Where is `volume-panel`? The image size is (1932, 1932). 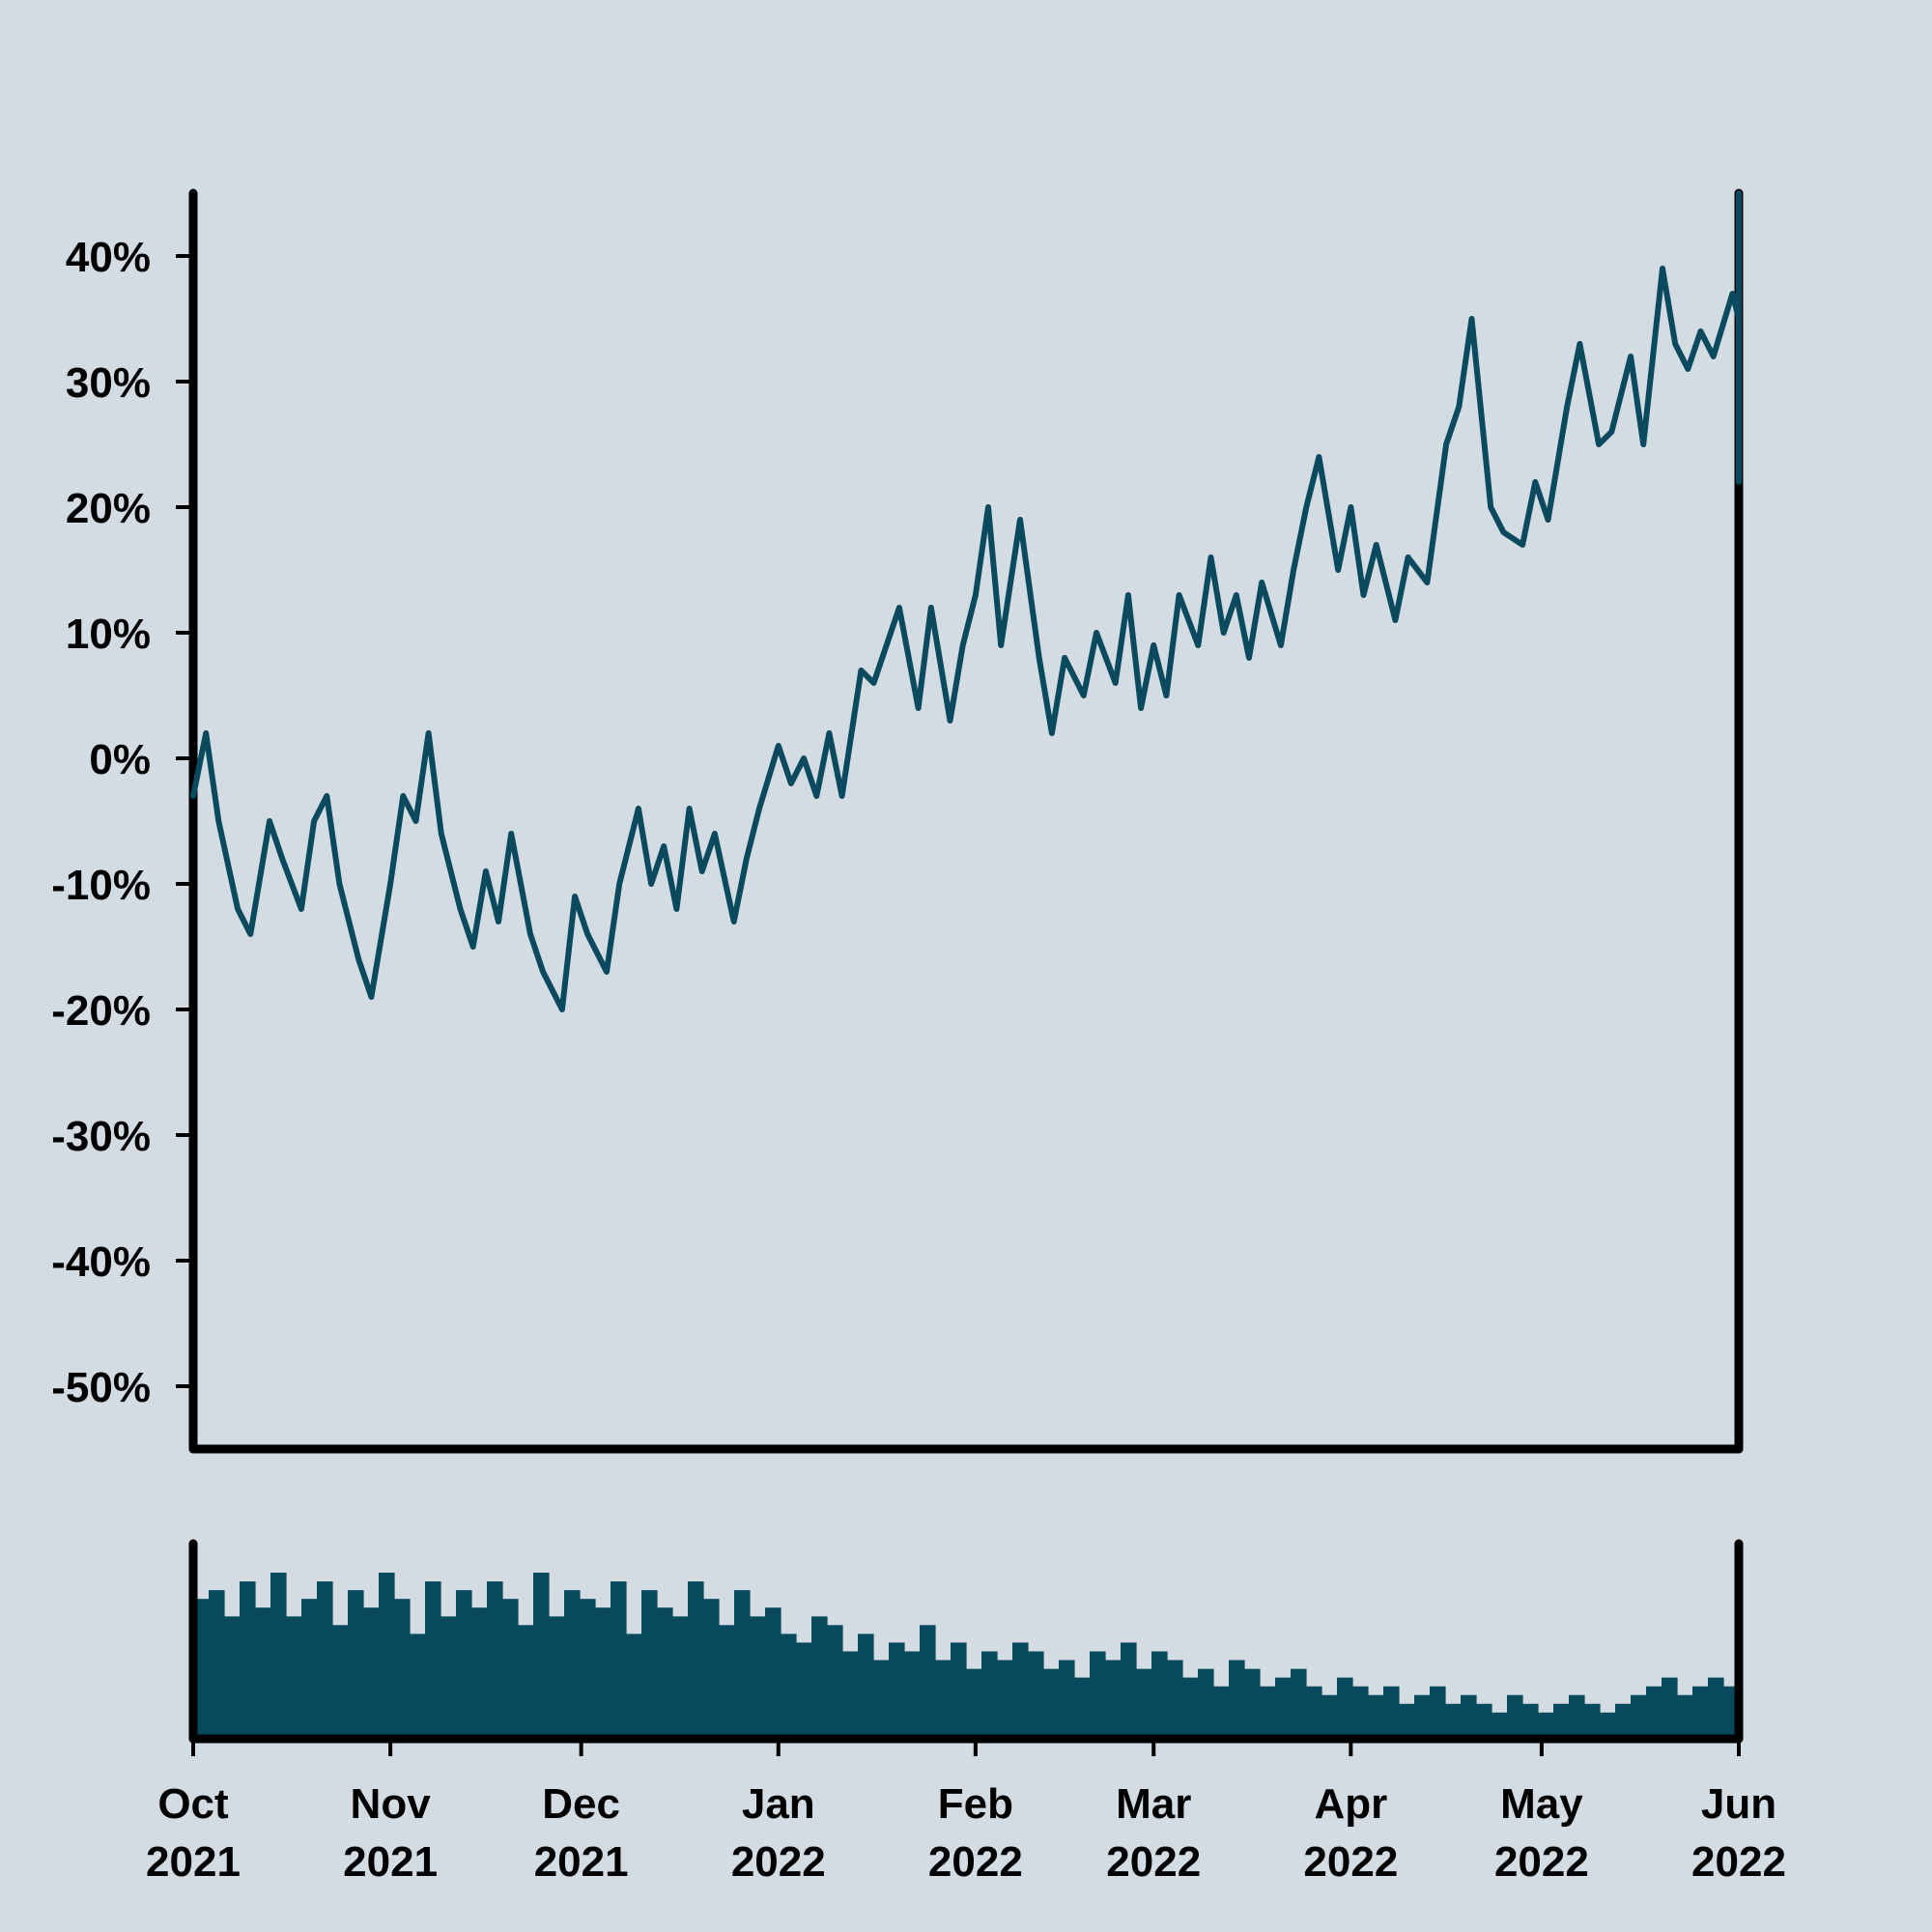
volume-panel is located at coordinates (966, 1641).